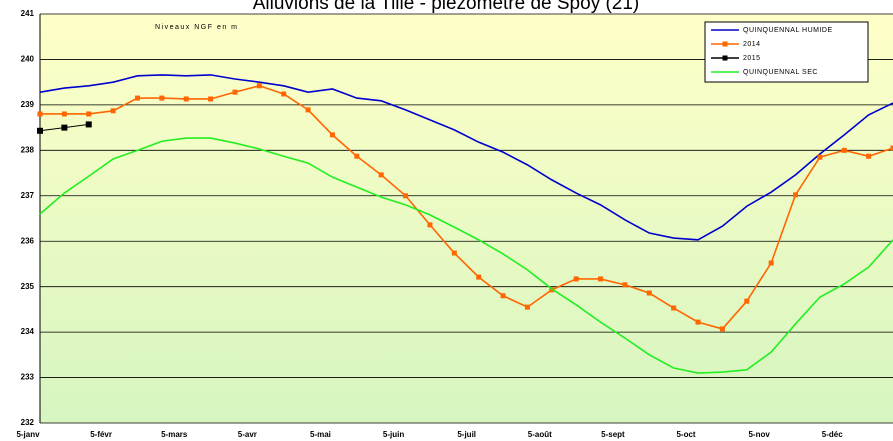  What do you see at coordinates (28, 104) in the screenshot?
I see `y-tick-label: 239` at bounding box center [28, 104].